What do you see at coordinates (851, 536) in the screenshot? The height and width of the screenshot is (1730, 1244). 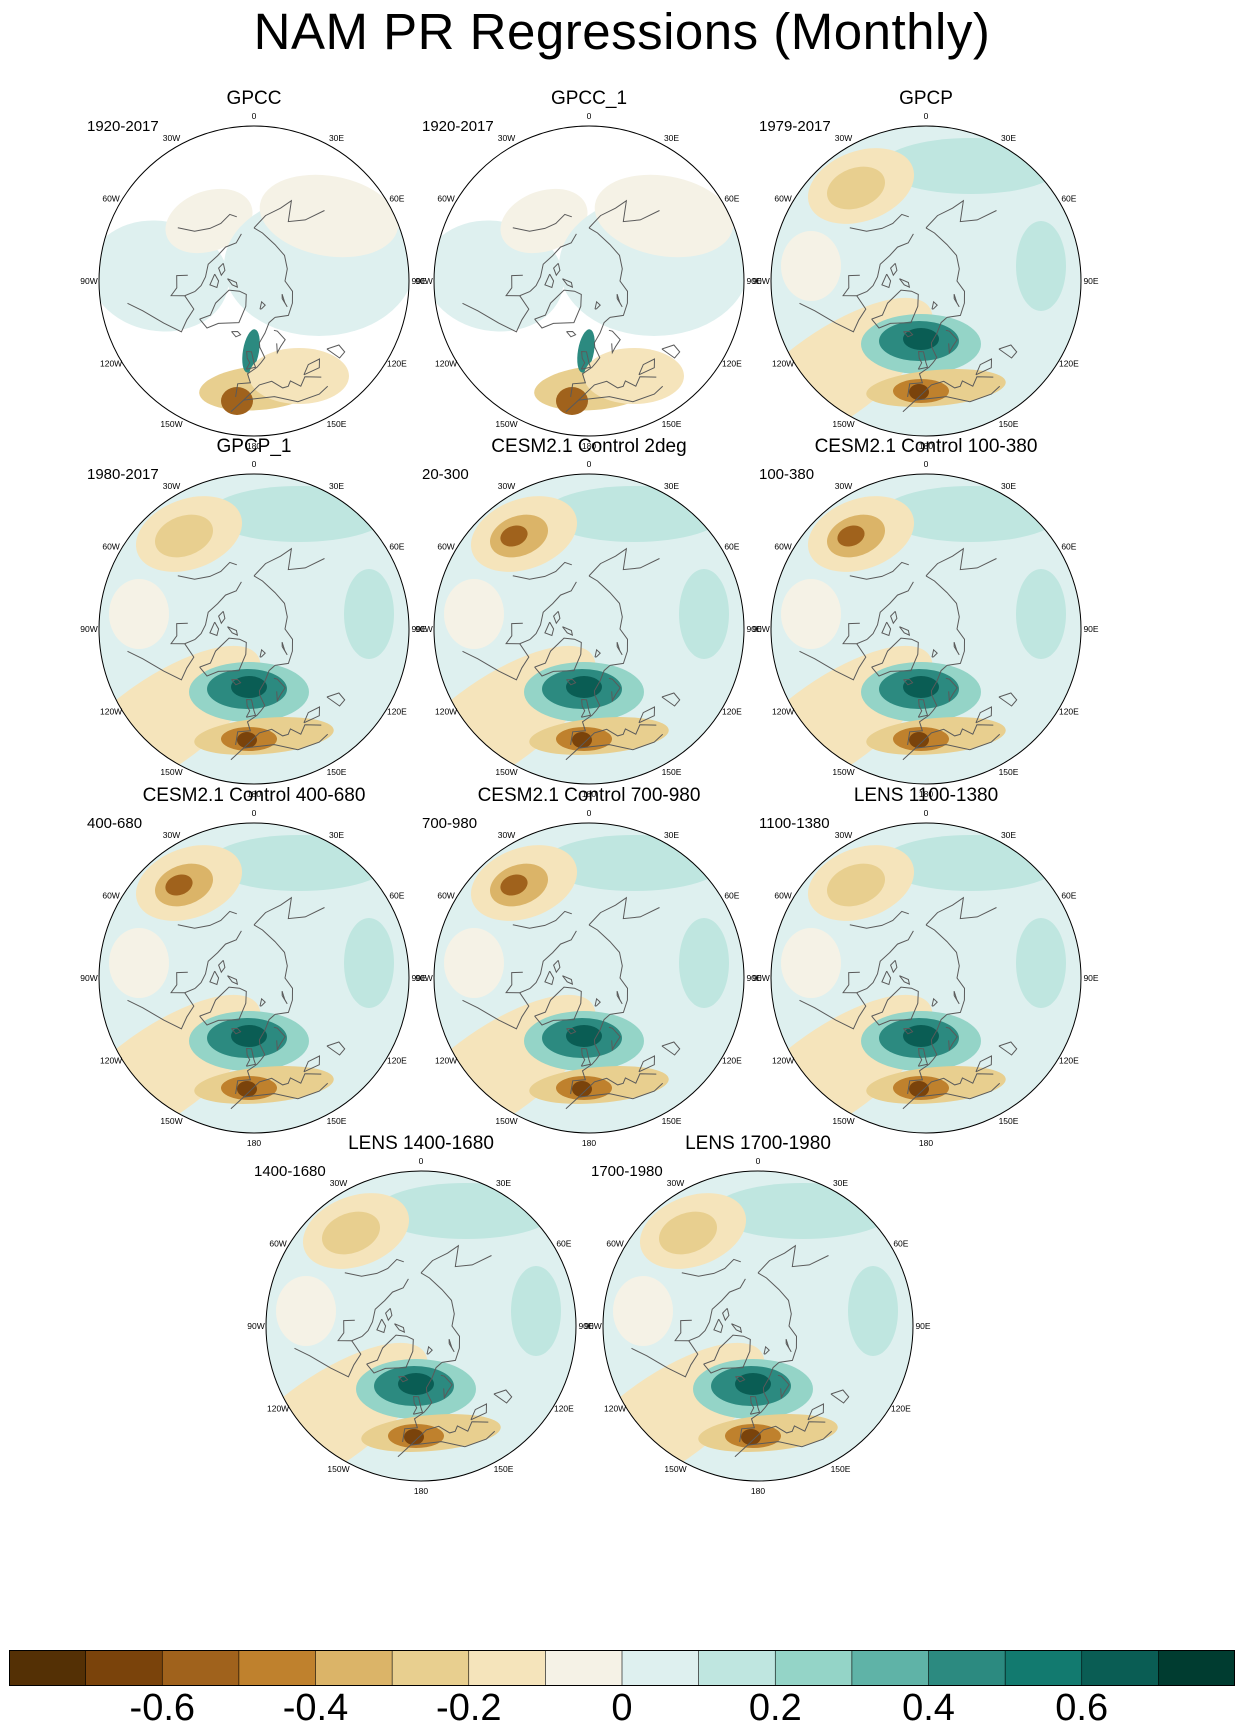 I see `pacific-dry-peak` at bounding box center [851, 536].